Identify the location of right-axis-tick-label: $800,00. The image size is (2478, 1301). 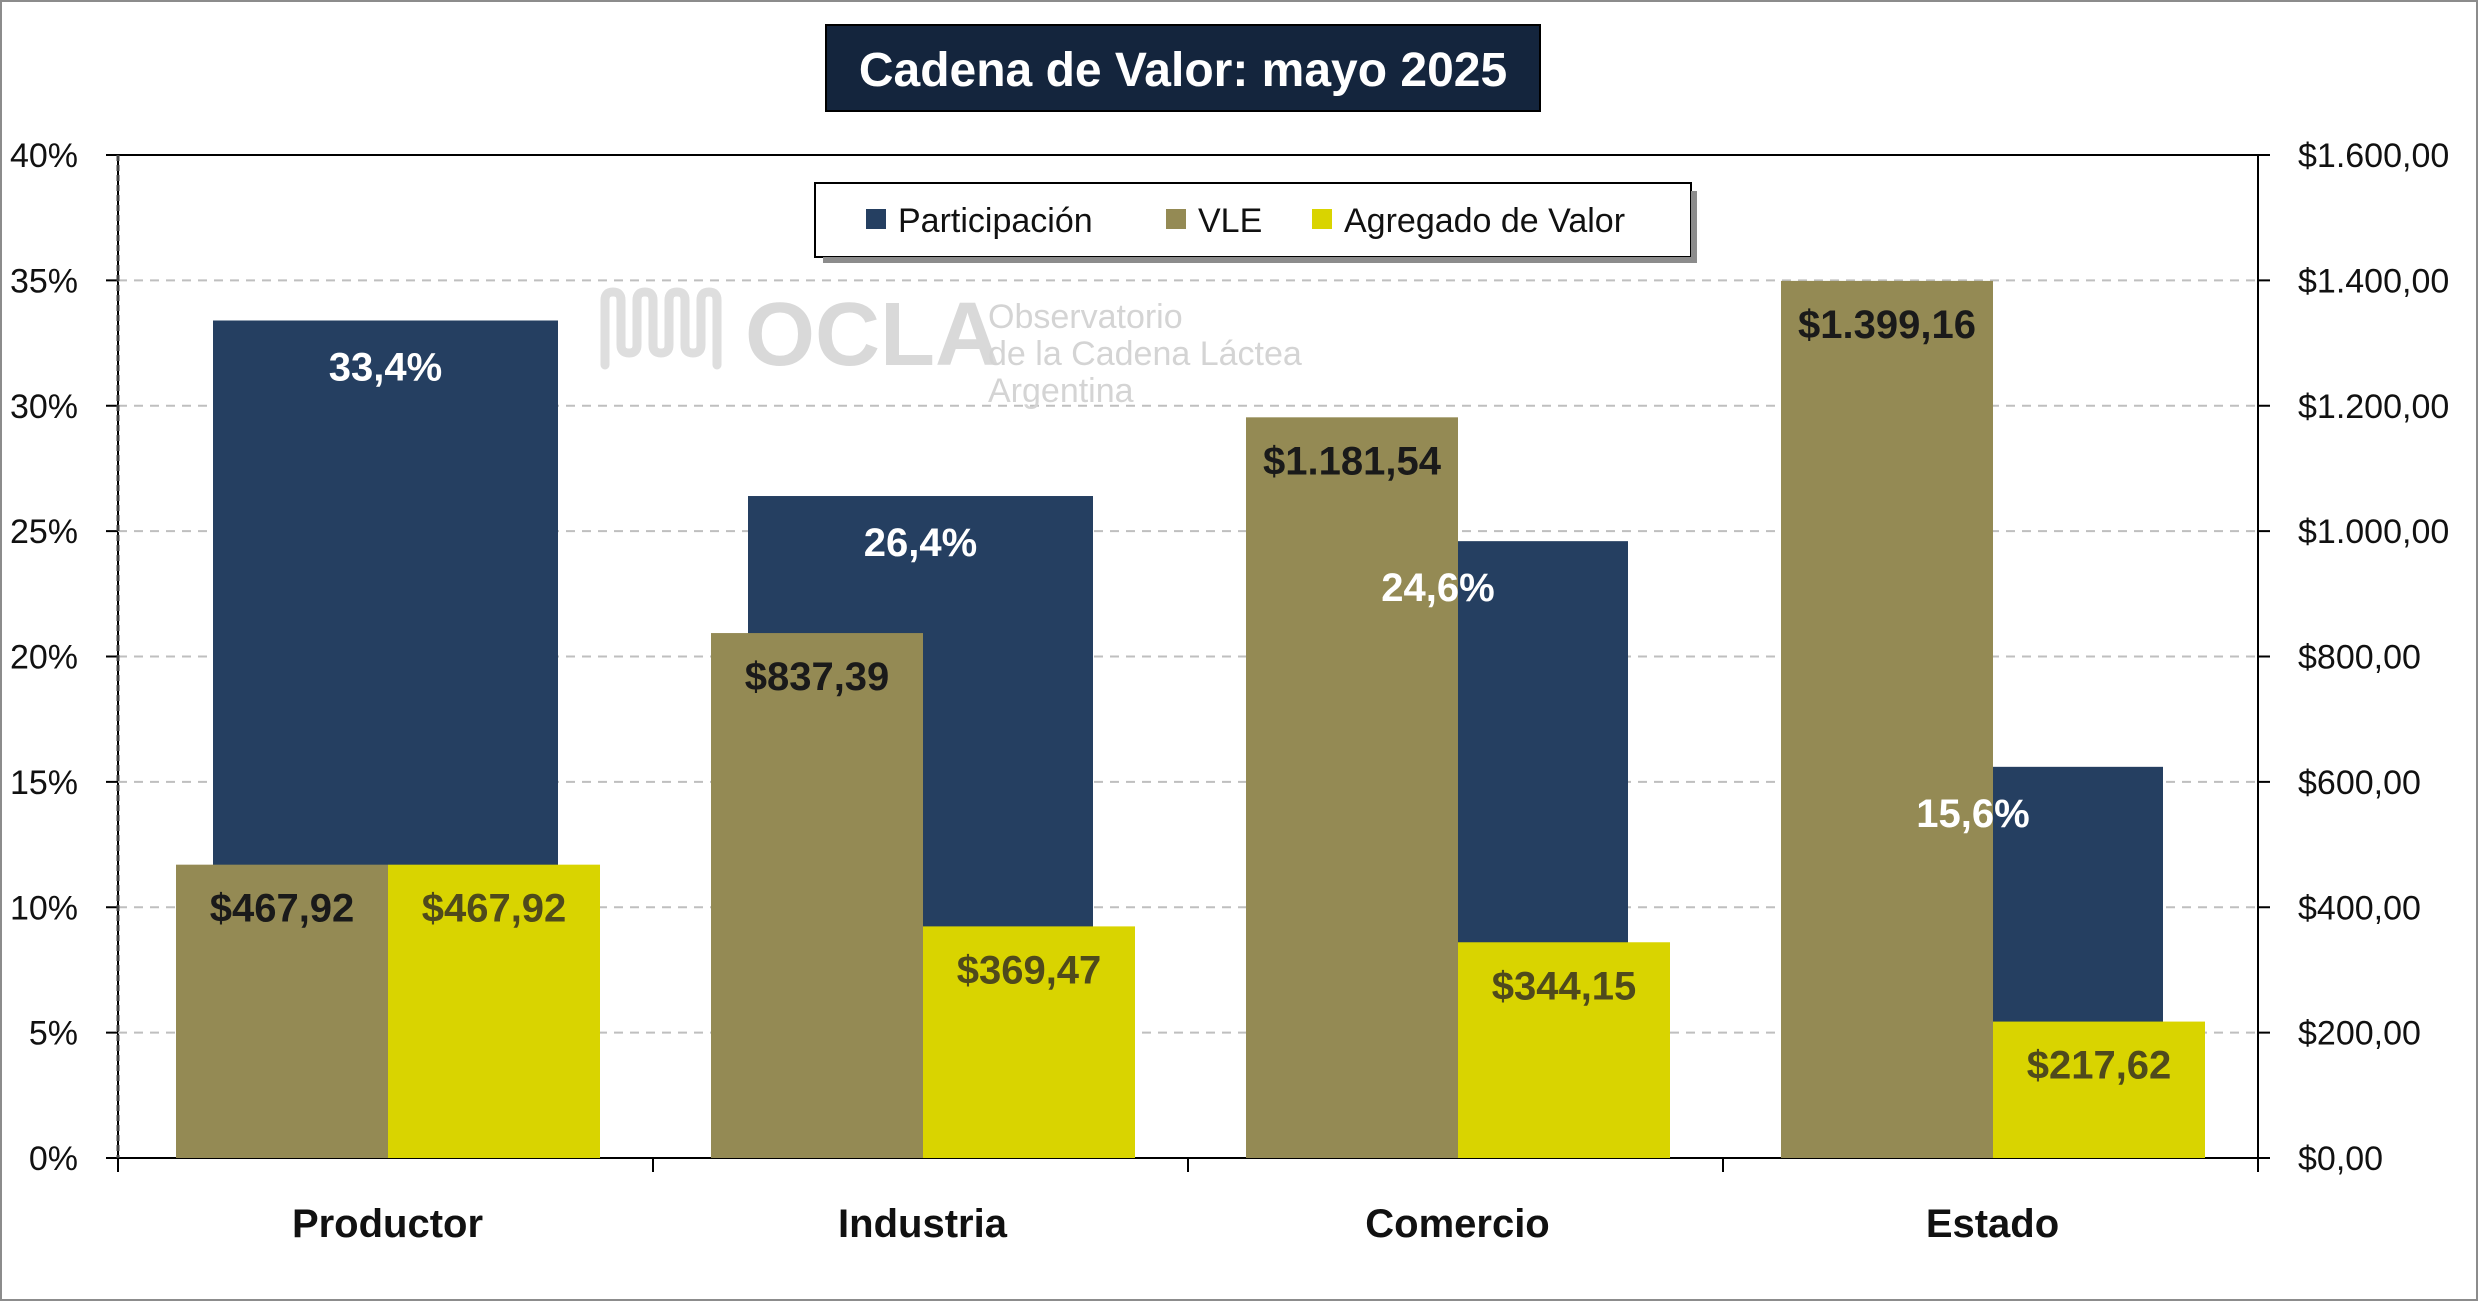
(2359, 658).